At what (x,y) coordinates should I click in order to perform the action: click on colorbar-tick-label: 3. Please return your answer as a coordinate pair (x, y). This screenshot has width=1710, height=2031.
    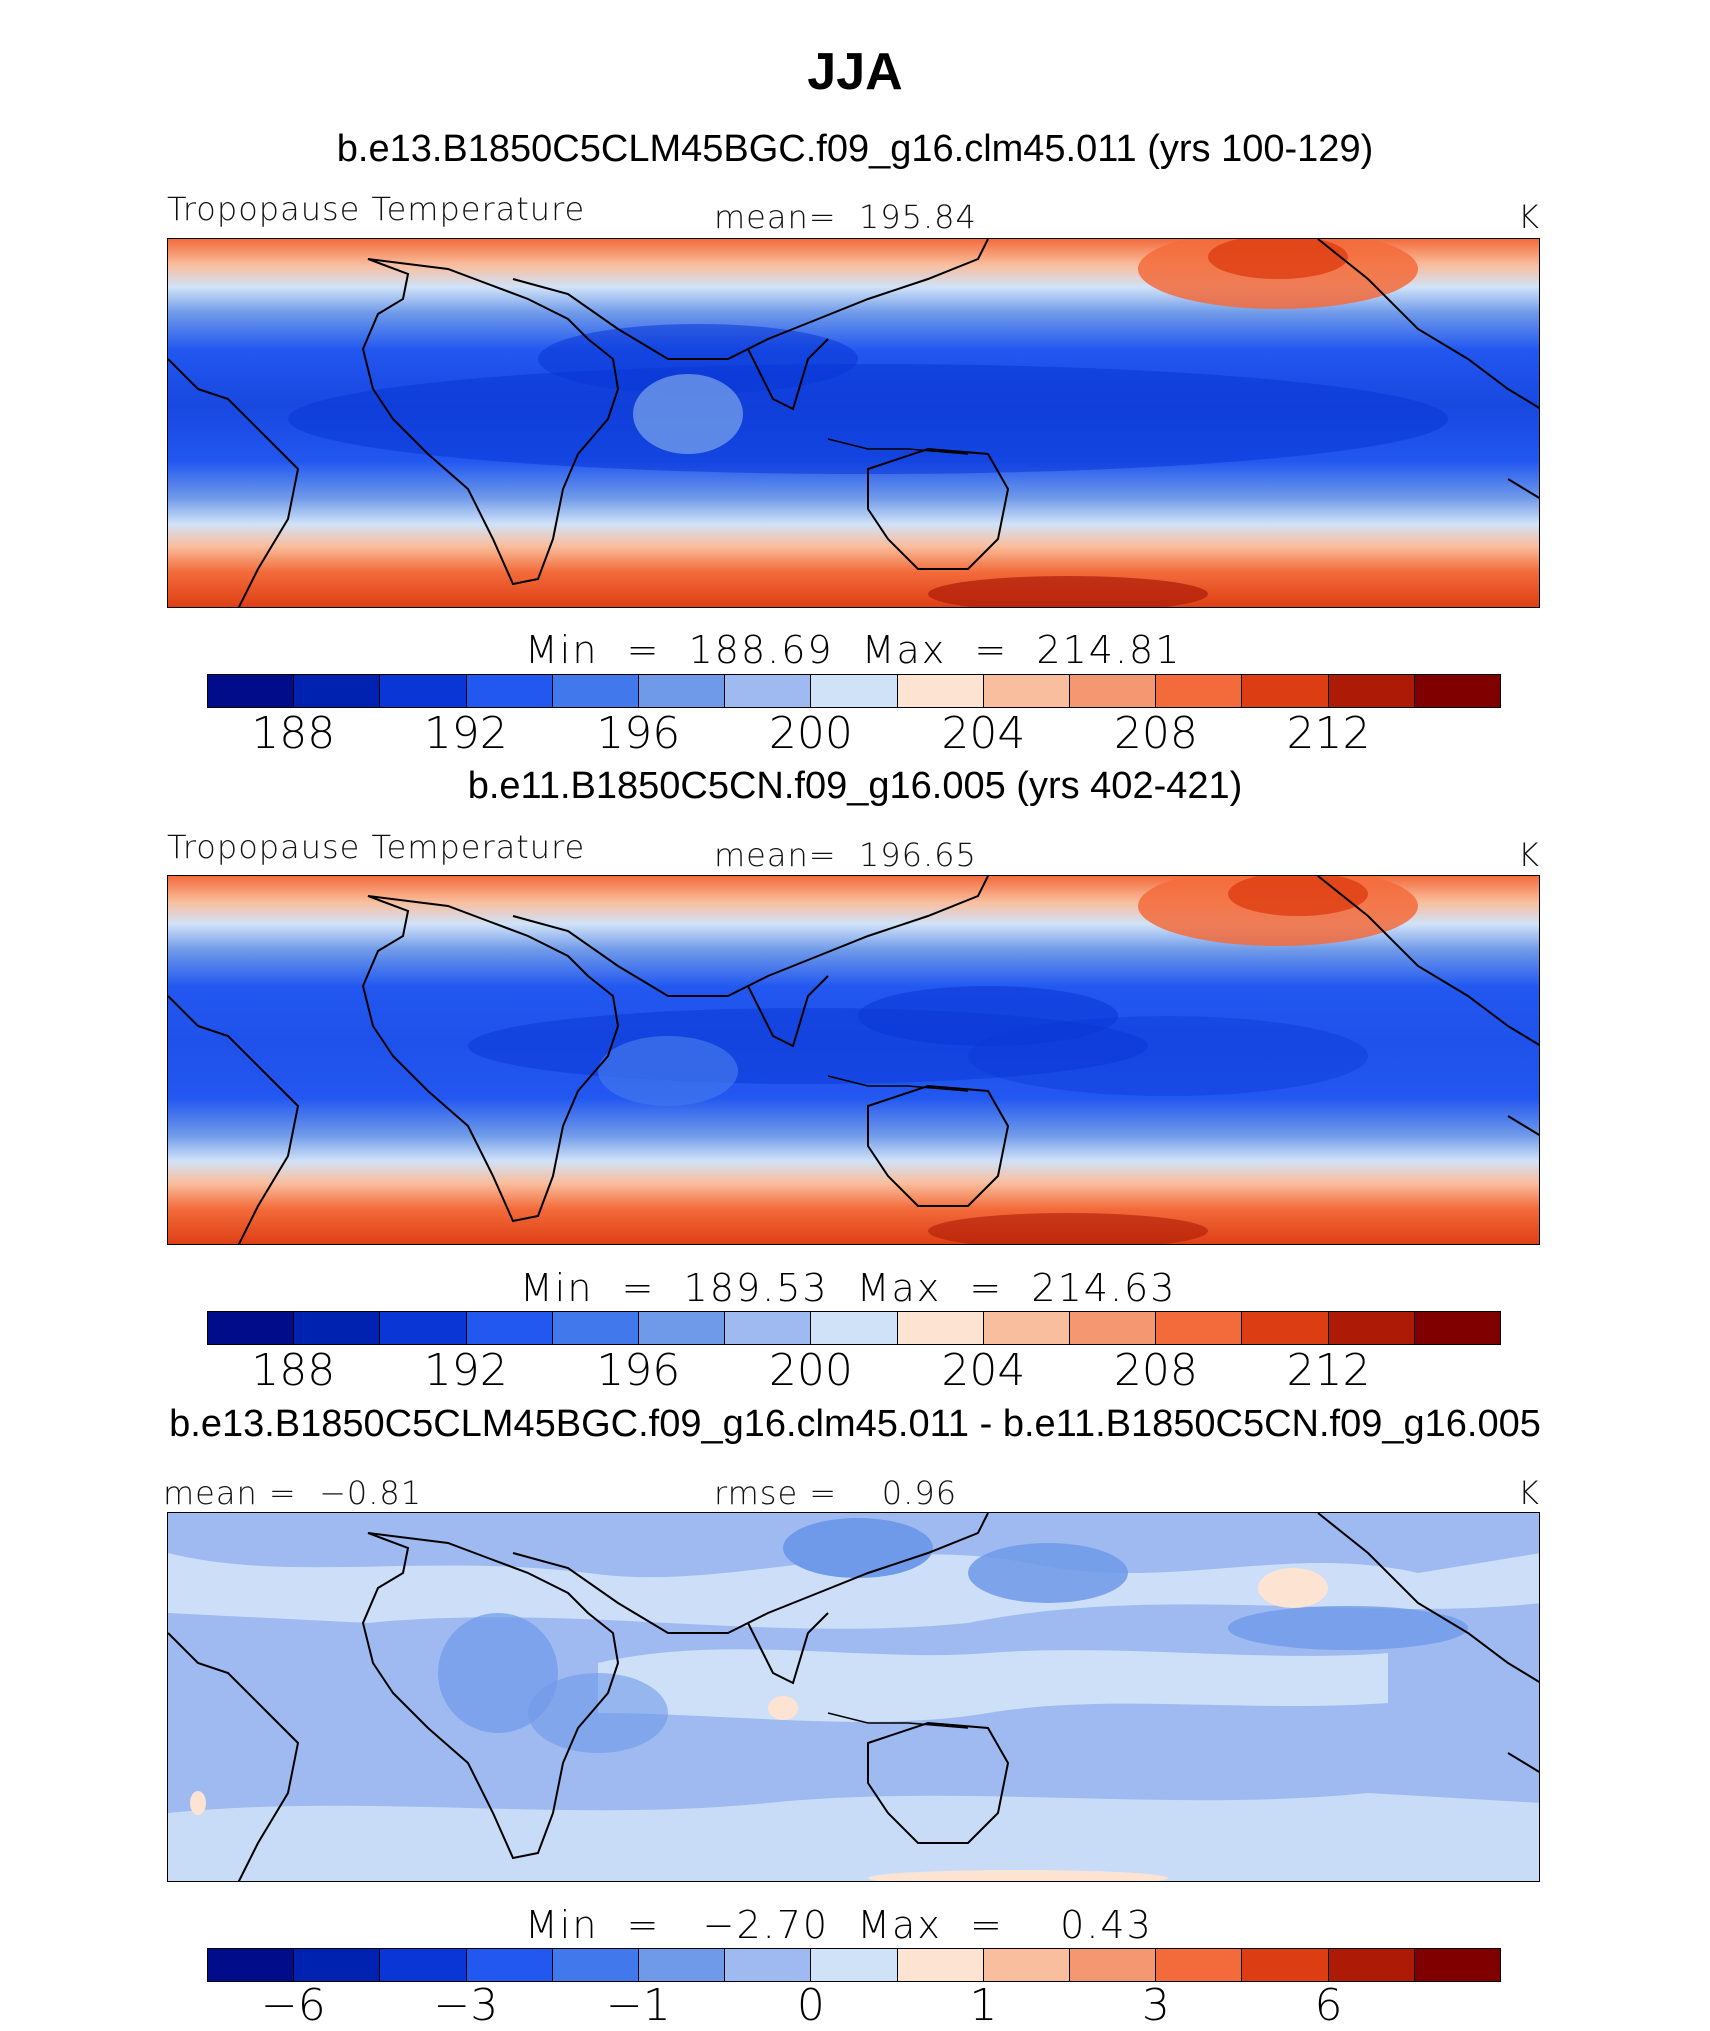
    Looking at the image, I should click on (1155, 2005).